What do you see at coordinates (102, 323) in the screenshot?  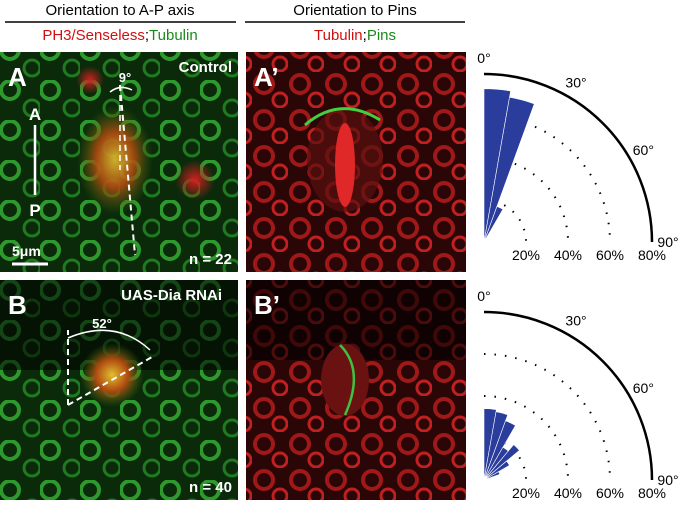 I see `angle-label: 52°` at bounding box center [102, 323].